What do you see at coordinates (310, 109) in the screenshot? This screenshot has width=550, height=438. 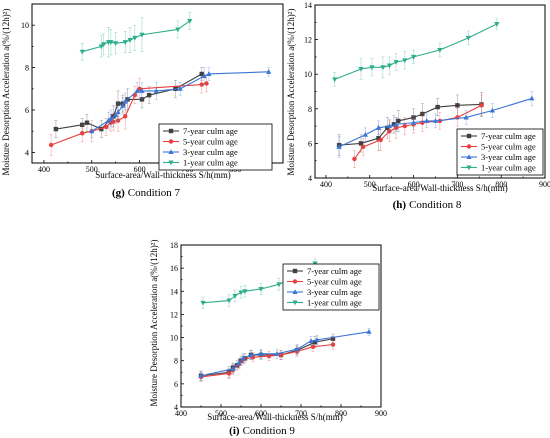 I see `y-tick-label-h: 8` at bounding box center [310, 109].